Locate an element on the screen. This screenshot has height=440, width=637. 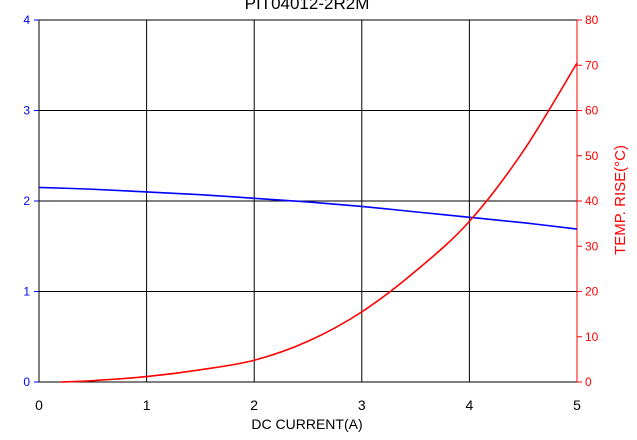
x-tick-label: 2 is located at coordinates (254, 405).